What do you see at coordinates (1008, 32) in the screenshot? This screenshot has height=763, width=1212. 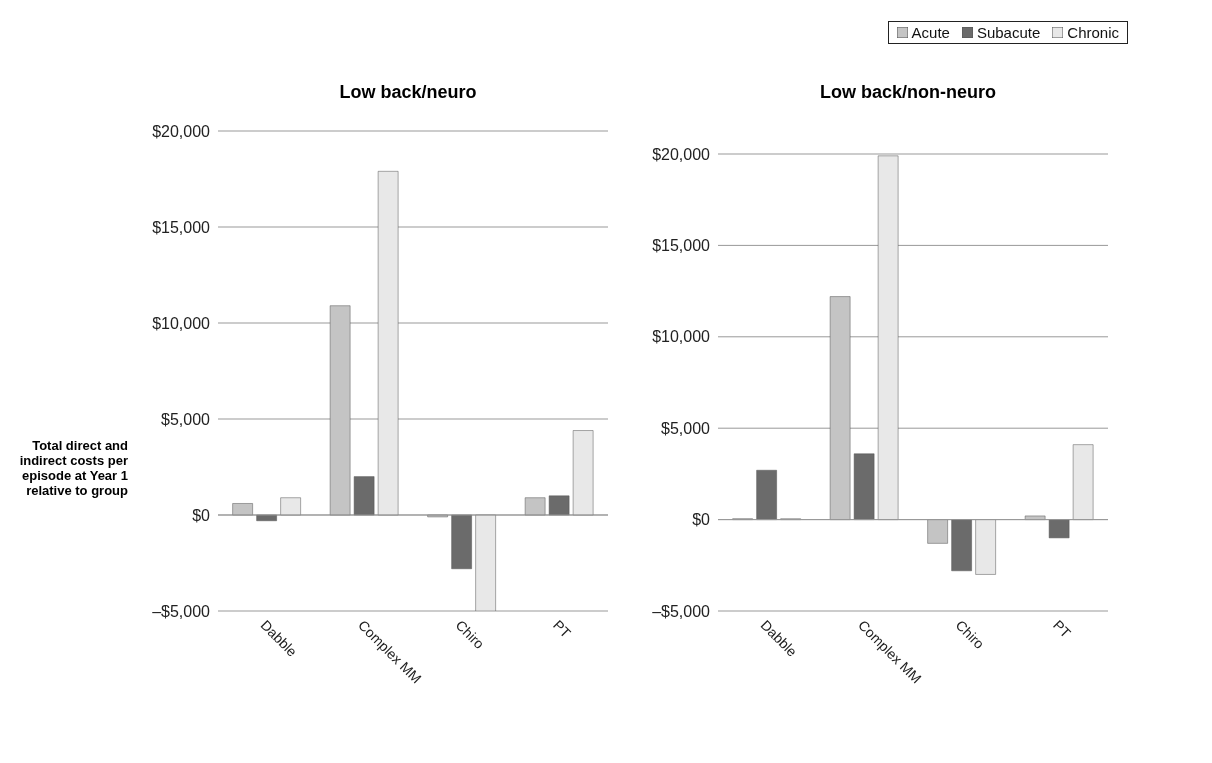 I see `legend-label: Subacute` at bounding box center [1008, 32].